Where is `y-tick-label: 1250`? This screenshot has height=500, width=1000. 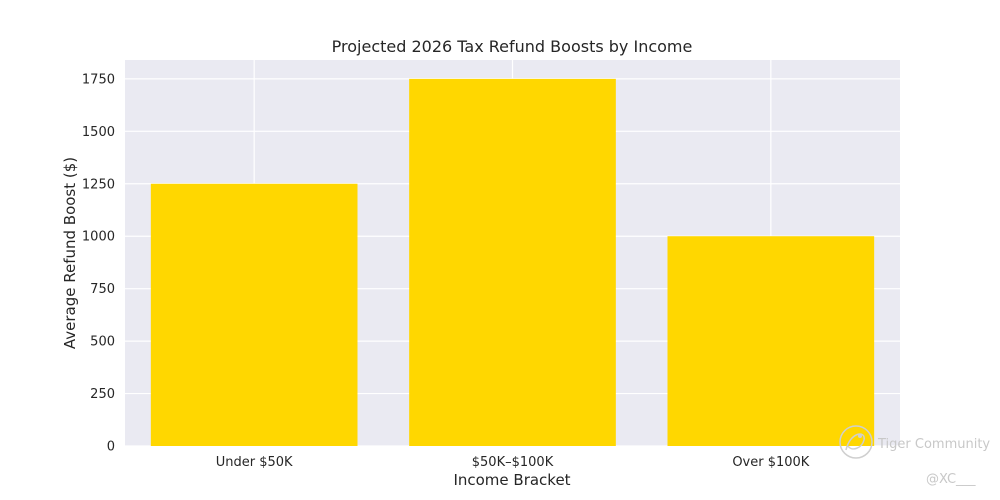
y-tick-label: 1250 is located at coordinates (98, 184).